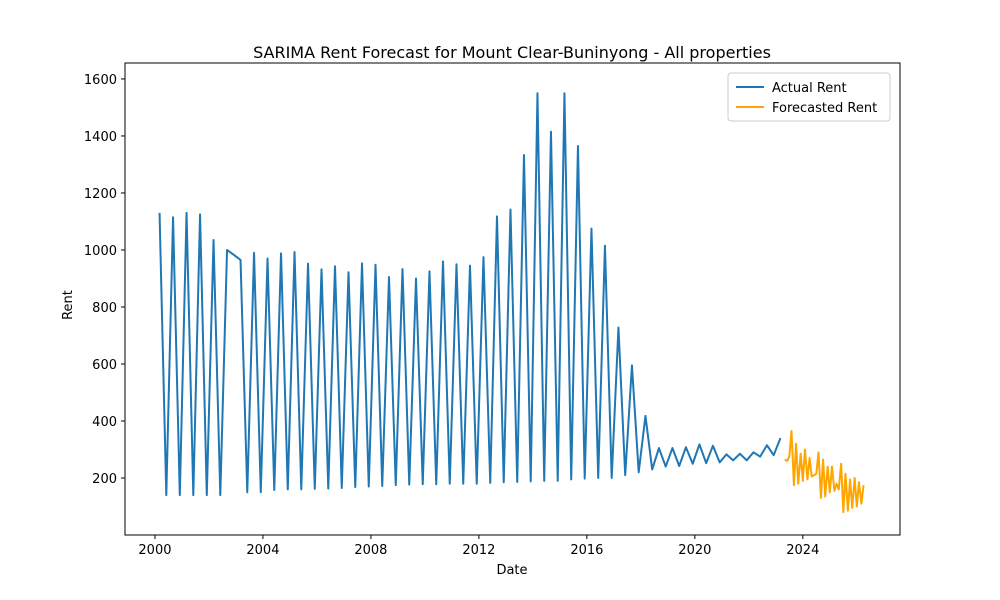 The image size is (1000, 600). What do you see at coordinates (154, 550) in the screenshot?
I see `x-tick-label: 2000` at bounding box center [154, 550].